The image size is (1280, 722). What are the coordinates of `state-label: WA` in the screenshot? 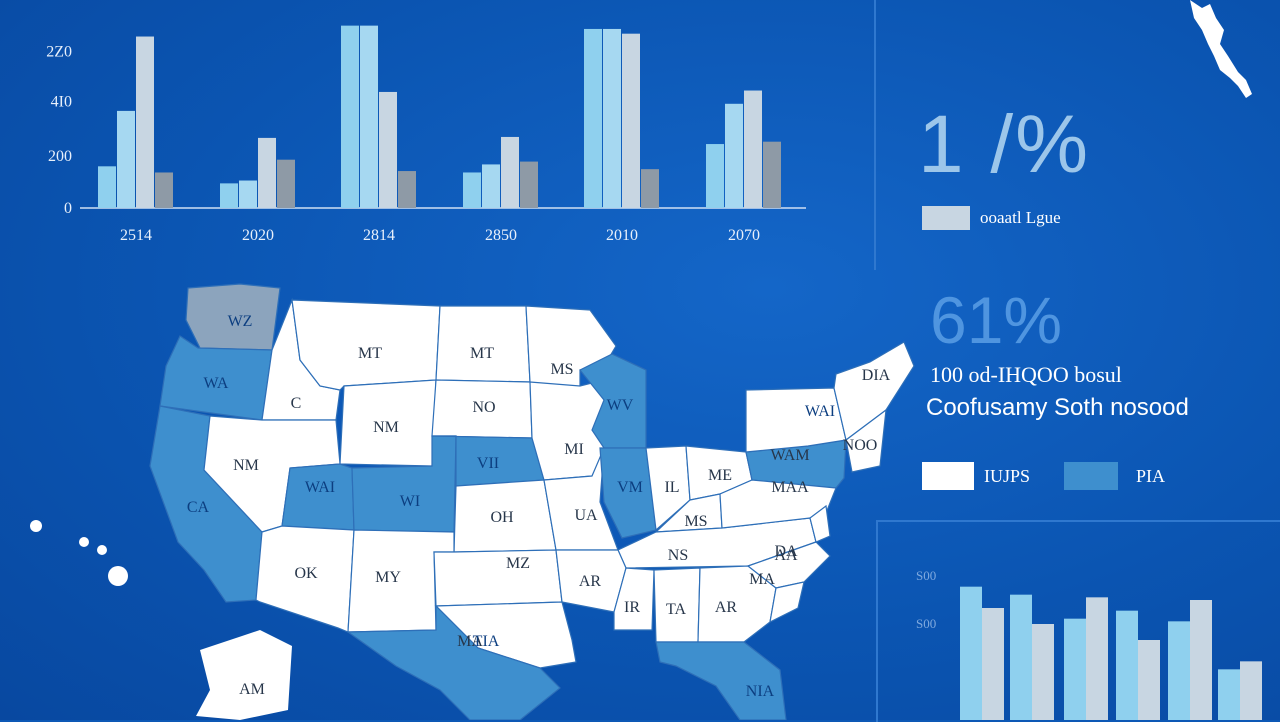 It's located at (216, 383).